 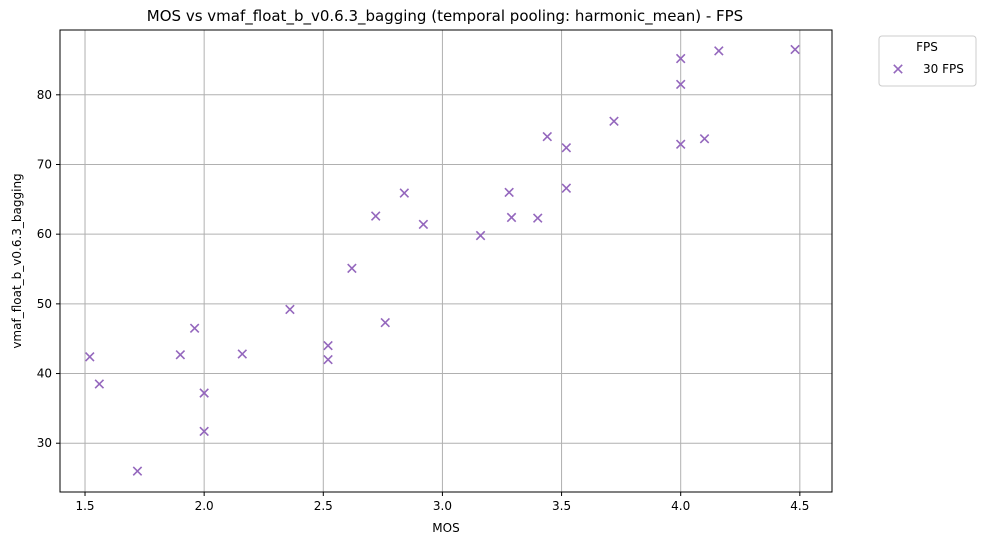 I want to click on x-tick-label: 2.5, so click(x=323, y=506).